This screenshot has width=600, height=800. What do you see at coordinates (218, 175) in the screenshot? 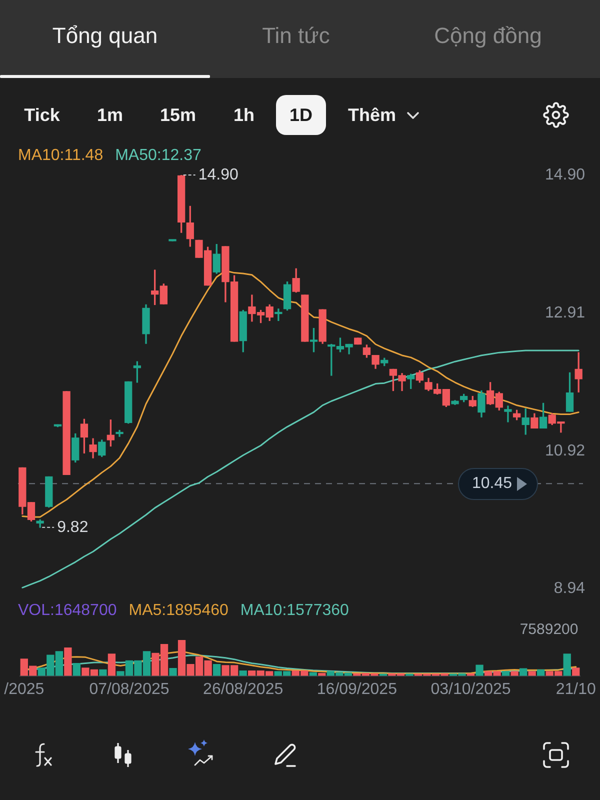
I see `annotation: 14.90` at bounding box center [218, 175].